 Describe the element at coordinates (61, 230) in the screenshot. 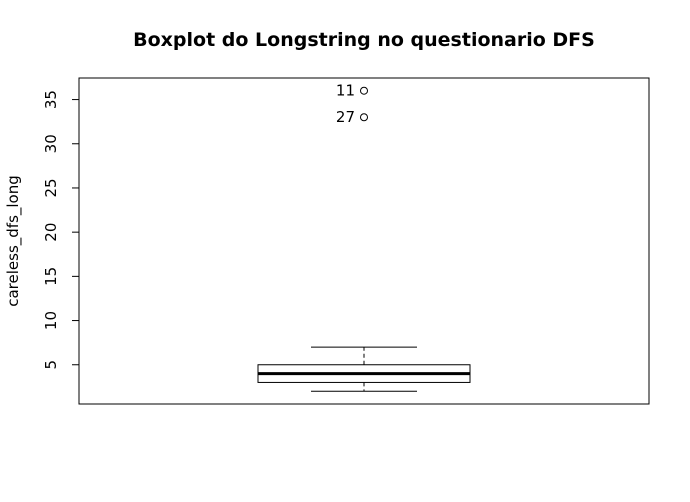

I see `y-axis: 5 10 15 20 25 30 35` at that location.